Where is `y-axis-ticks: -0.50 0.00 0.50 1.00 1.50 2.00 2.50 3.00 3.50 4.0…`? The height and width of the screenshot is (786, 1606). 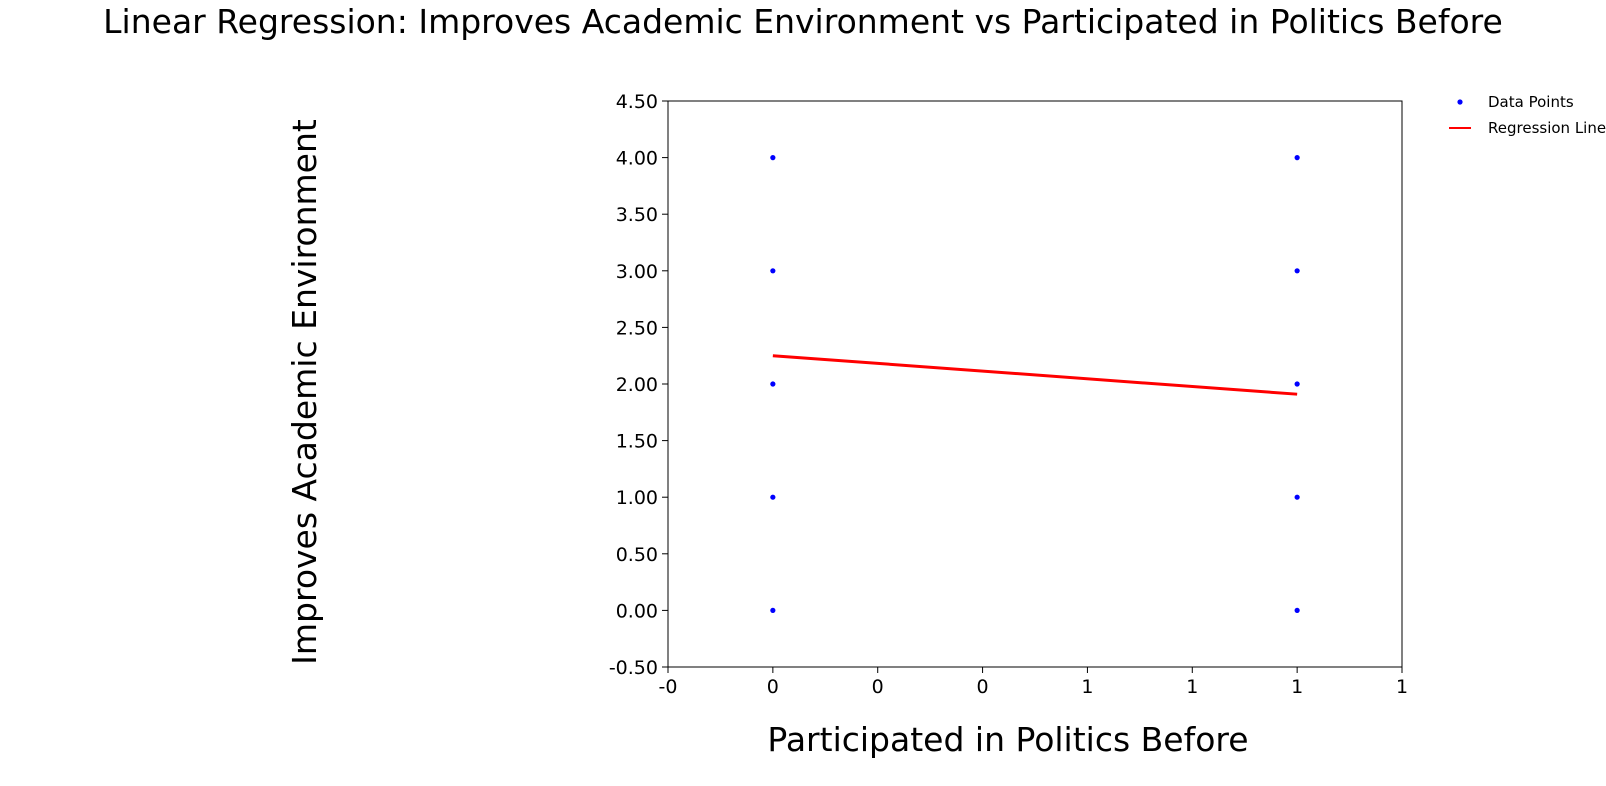 y-axis-ticks: -0.50 0.00 0.50 1.00 1.50 2.00 2.50 3.00 3.50 4.0… is located at coordinates (638, 385).